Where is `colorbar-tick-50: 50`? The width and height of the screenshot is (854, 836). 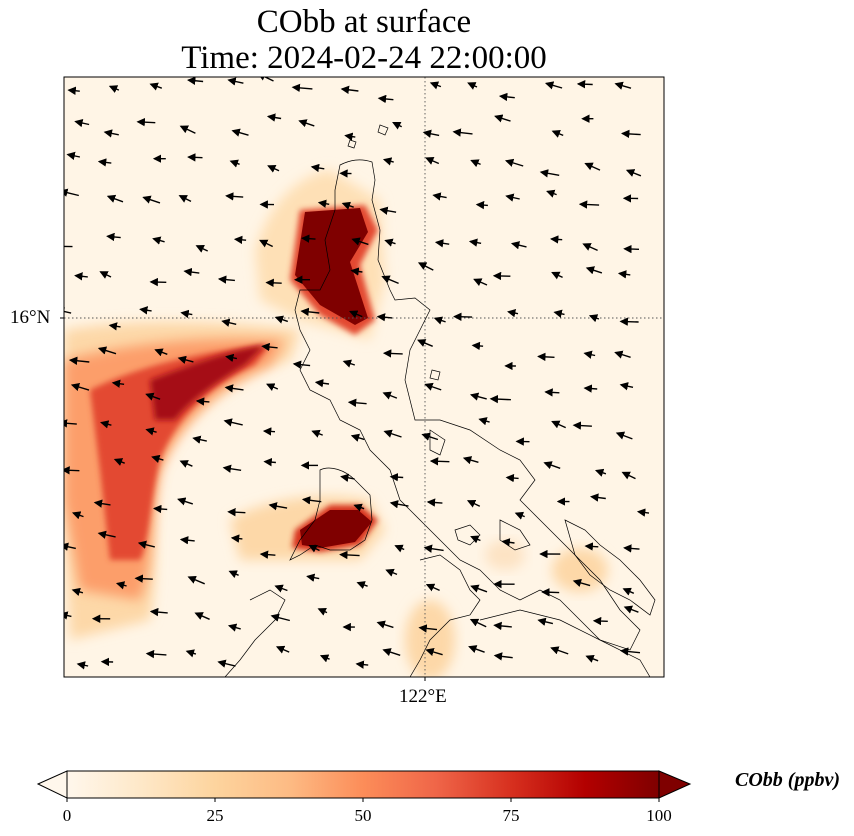
colorbar-tick-50: 50 is located at coordinates (363, 815).